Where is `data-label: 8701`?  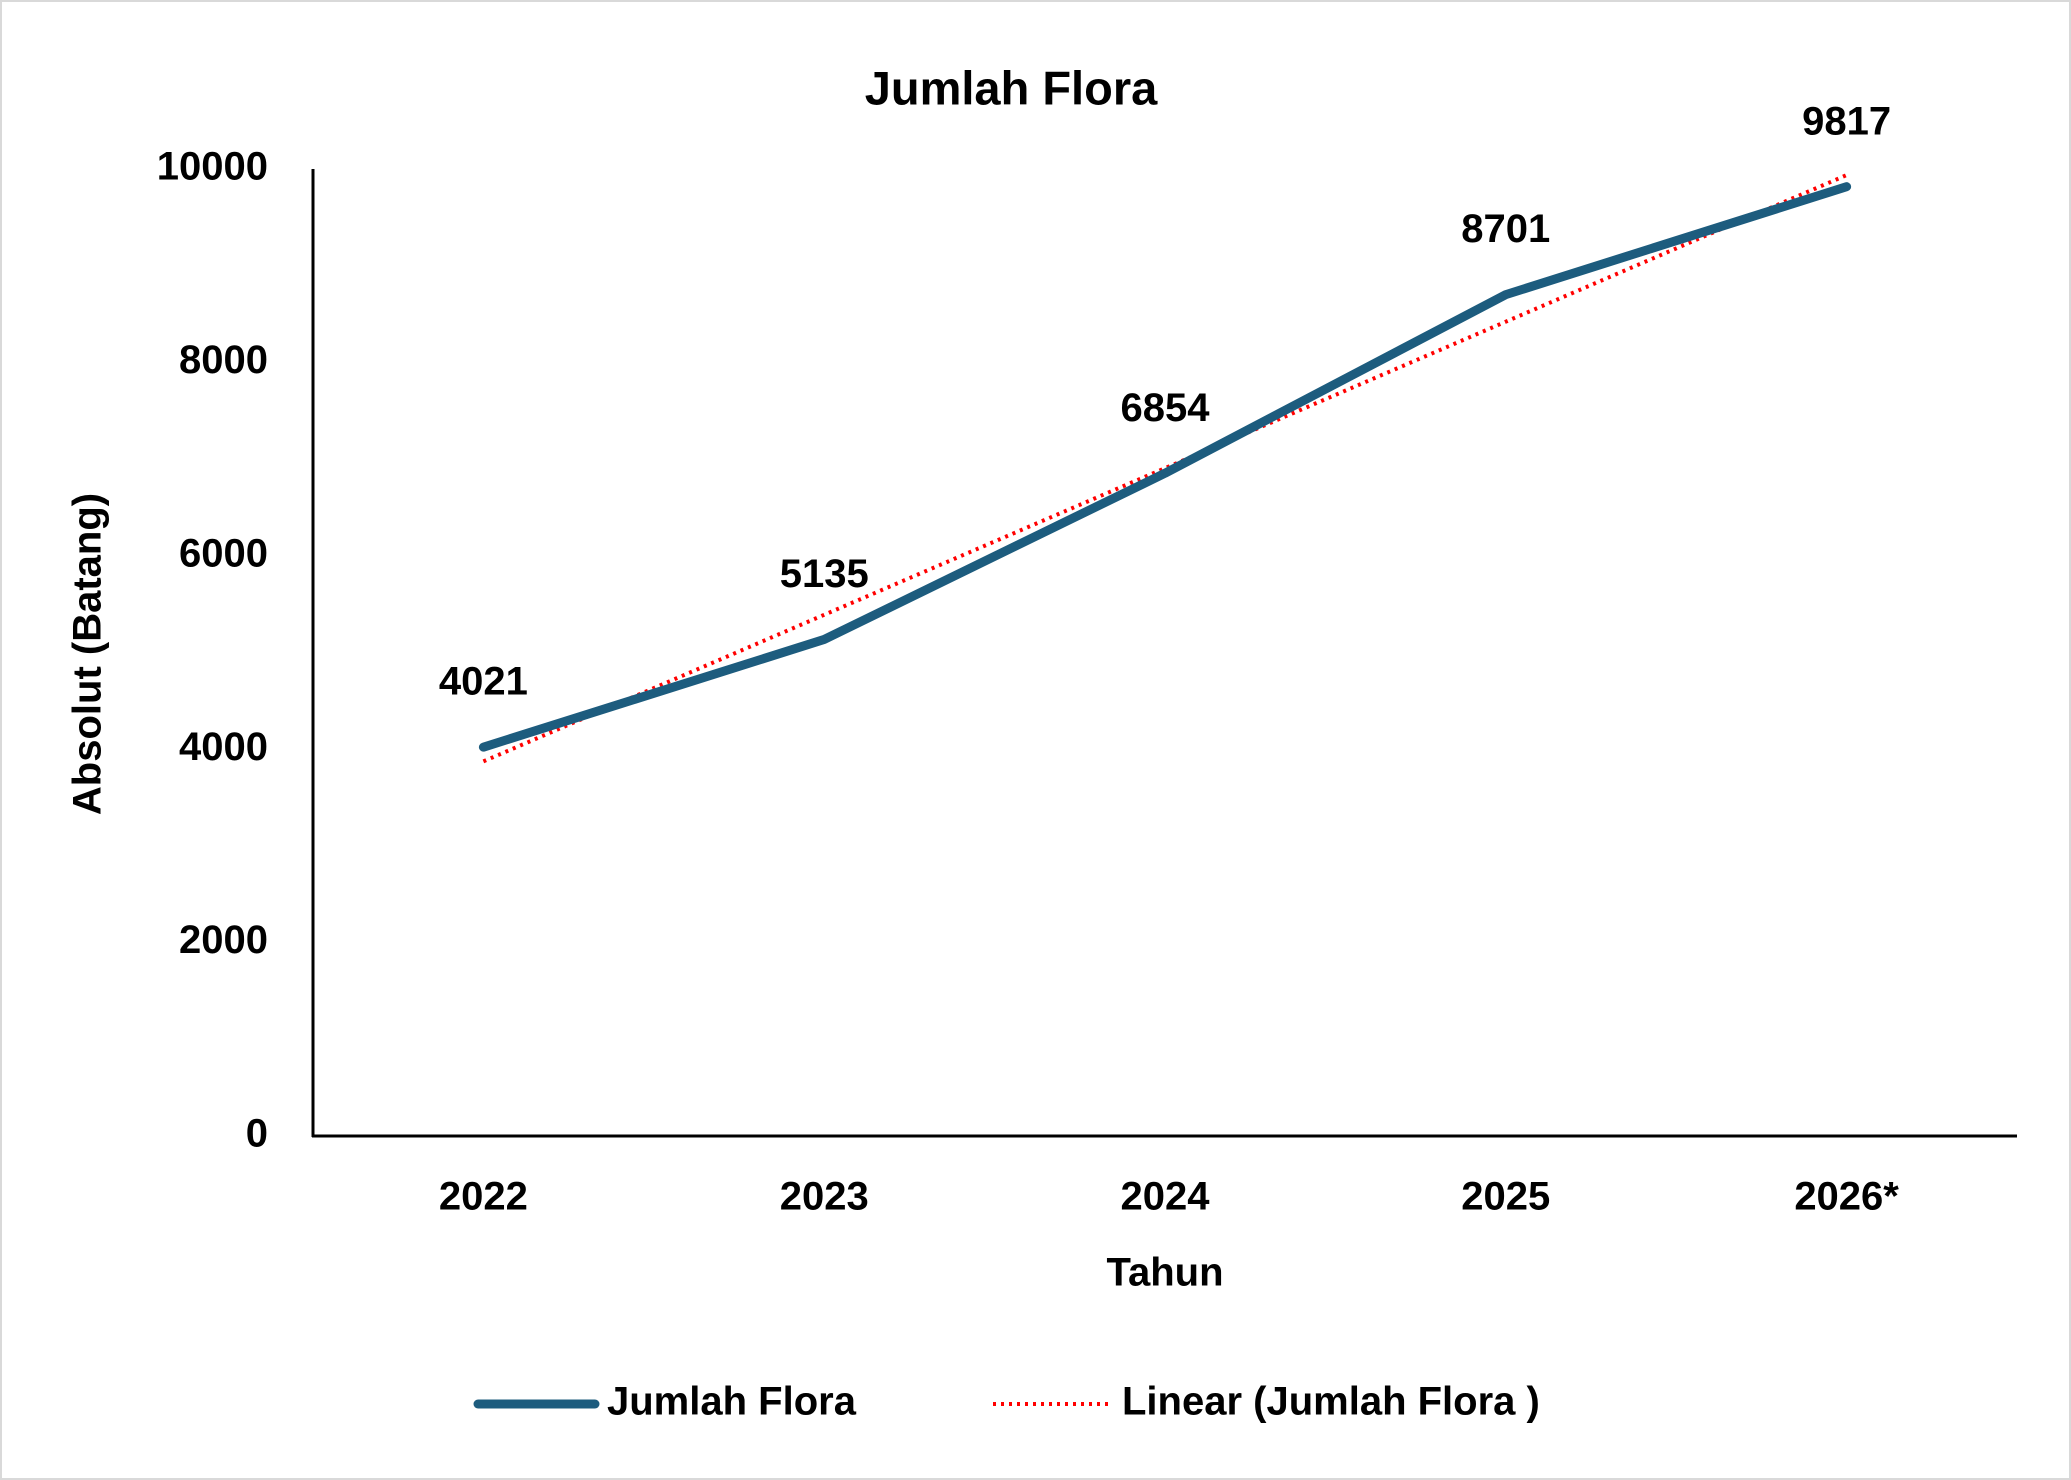
data-label: 8701 is located at coordinates (1505, 229).